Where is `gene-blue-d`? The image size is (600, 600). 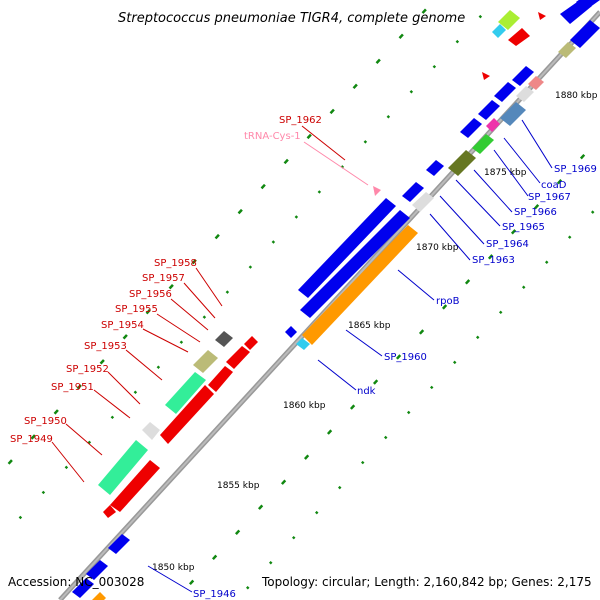 gene-blue-d is located at coordinates (523, 76).